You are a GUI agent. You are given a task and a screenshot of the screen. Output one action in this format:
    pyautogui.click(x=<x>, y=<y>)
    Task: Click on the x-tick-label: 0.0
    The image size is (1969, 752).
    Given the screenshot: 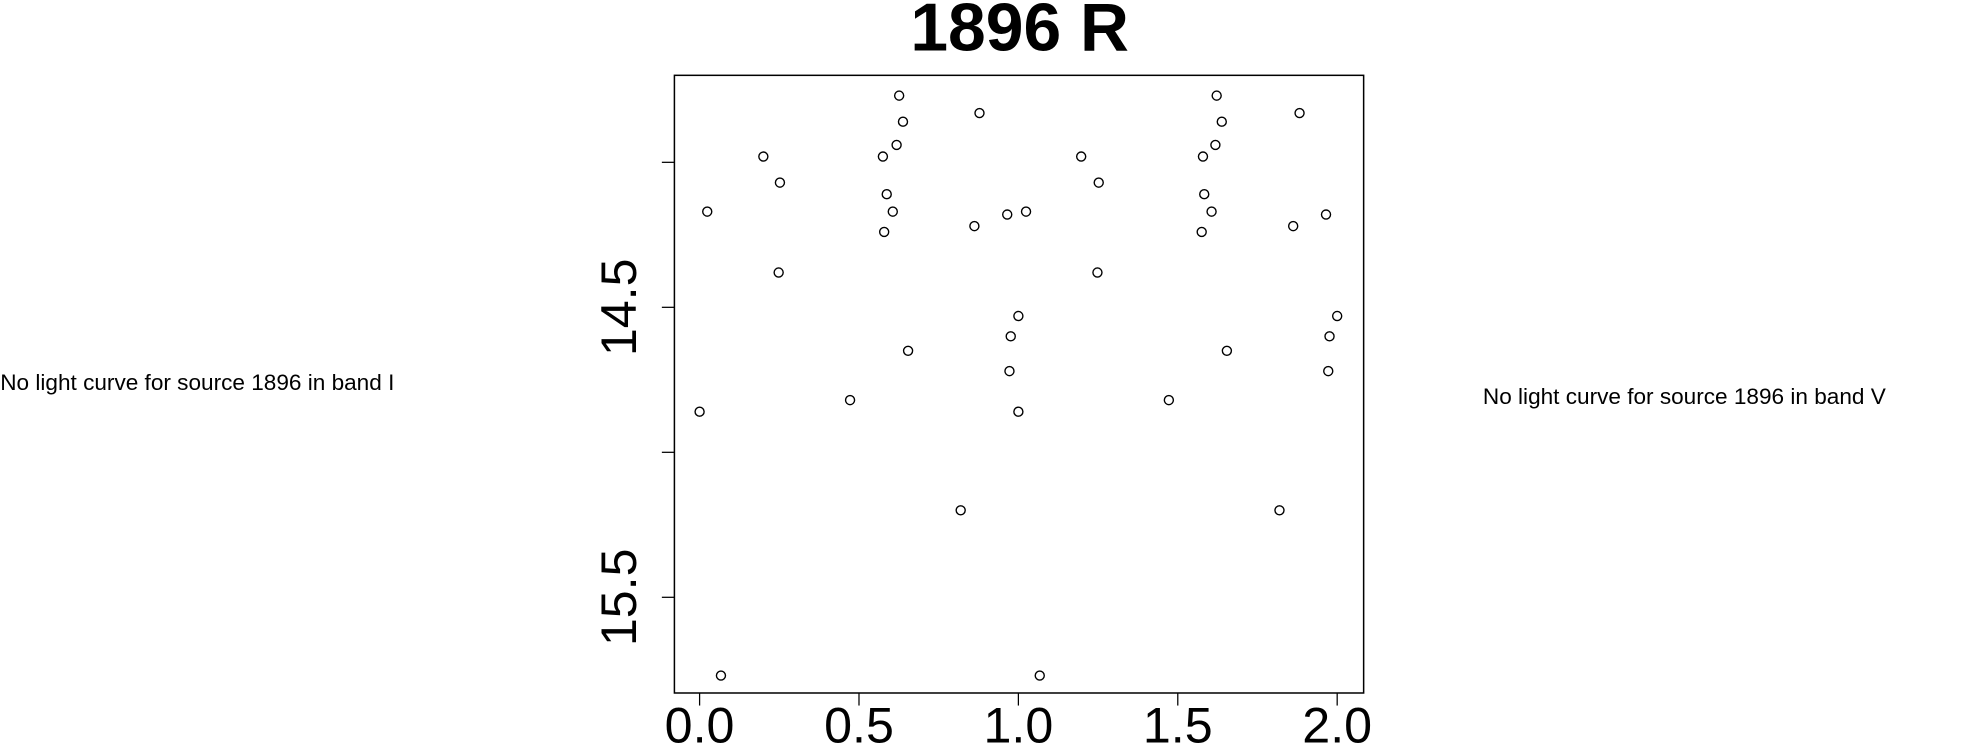 What is the action you would take?
    pyautogui.click(x=700, y=725)
    